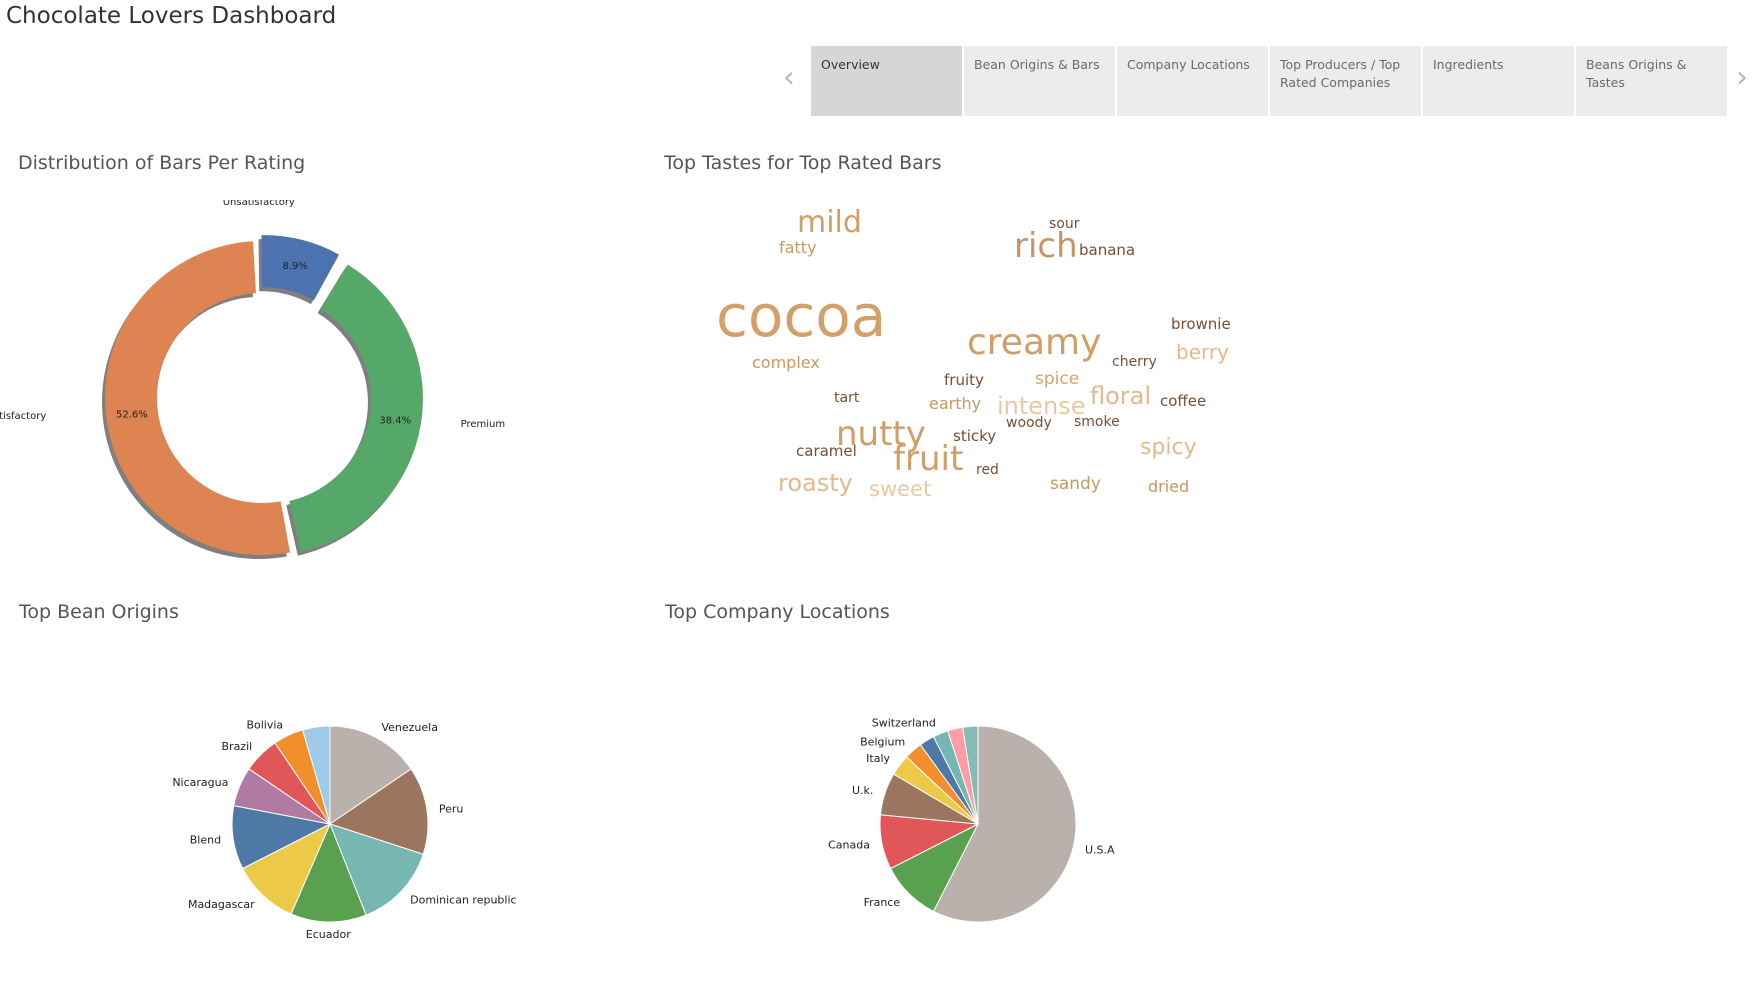 Image resolution: width=1764 pixels, height=997 pixels. Describe the element at coordinates (328, 934) in the screenshot. I see `pie-slice-label: Ecuador` at that location.